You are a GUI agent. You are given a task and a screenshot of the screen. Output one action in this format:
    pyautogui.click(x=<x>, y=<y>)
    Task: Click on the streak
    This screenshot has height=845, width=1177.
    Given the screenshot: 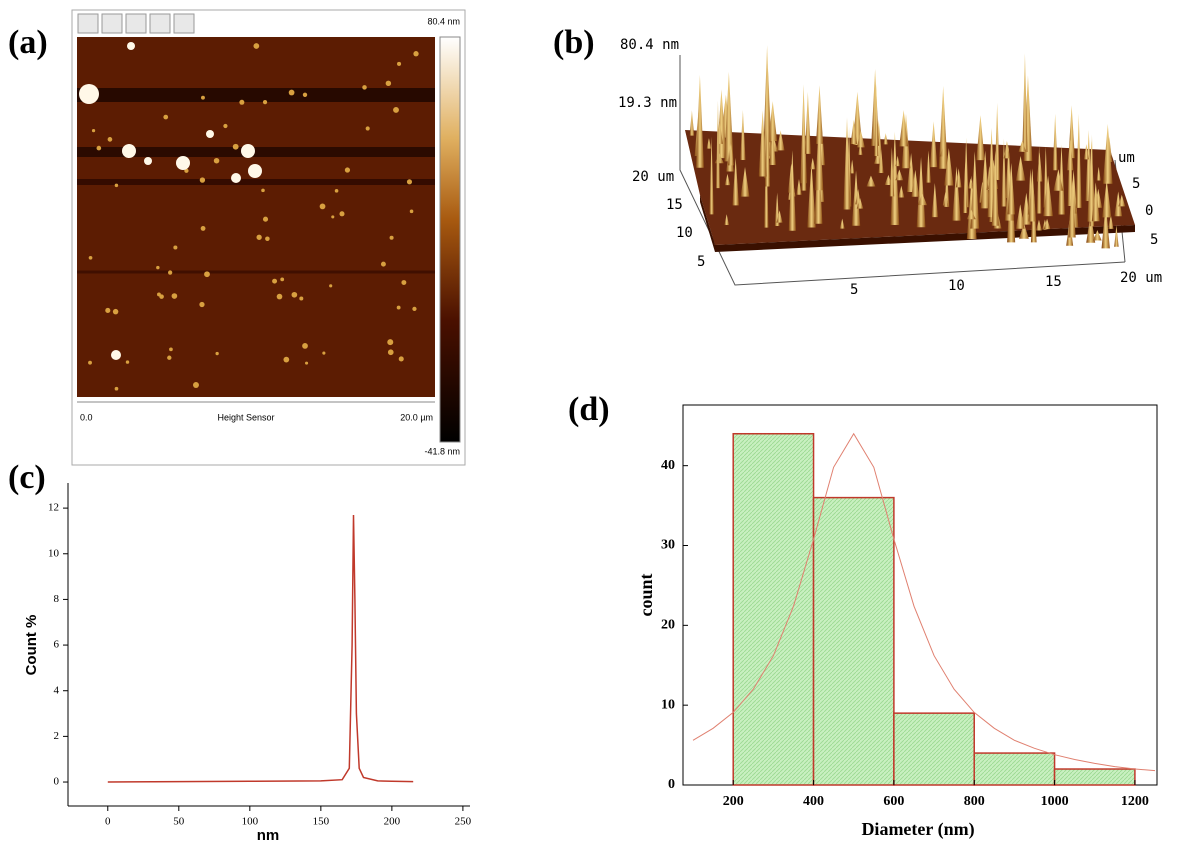 What is the action you would take?
    pyautogui.click(x=256, y=152)
    